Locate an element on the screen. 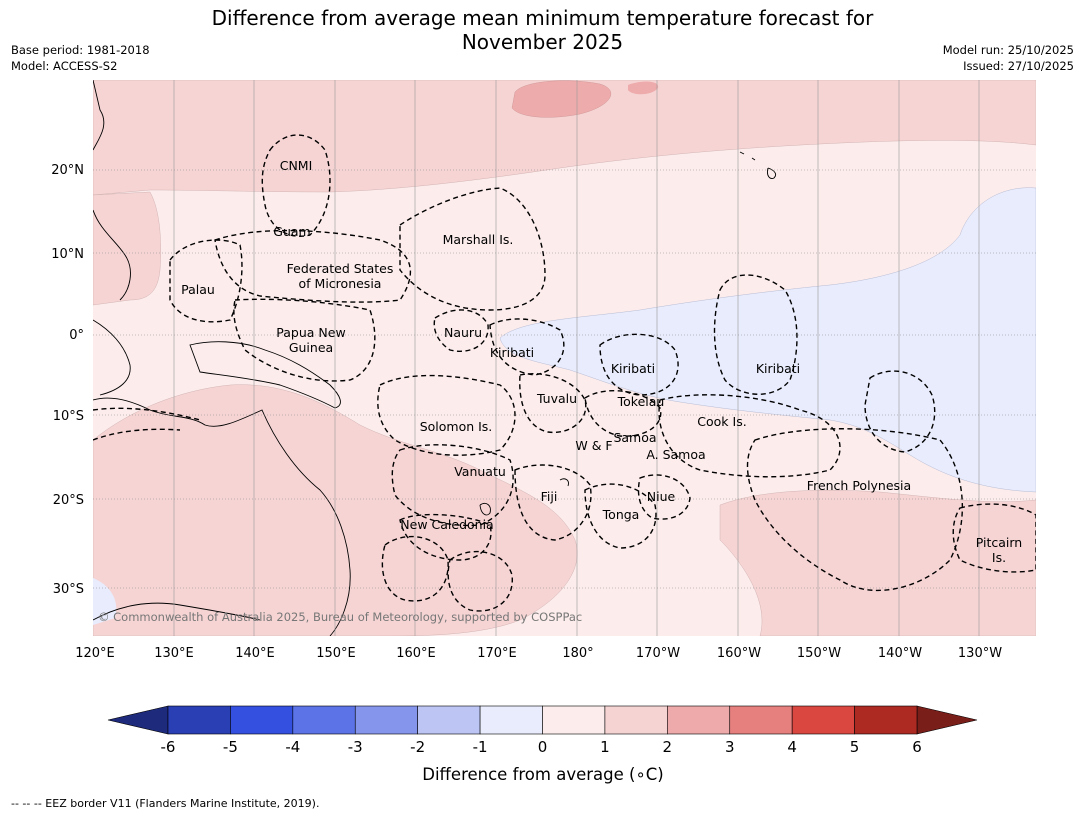 Image resolution: width=1085 pixels, height=816 pixels. anomaly-1-2-west is located at coordinates (127, 248).